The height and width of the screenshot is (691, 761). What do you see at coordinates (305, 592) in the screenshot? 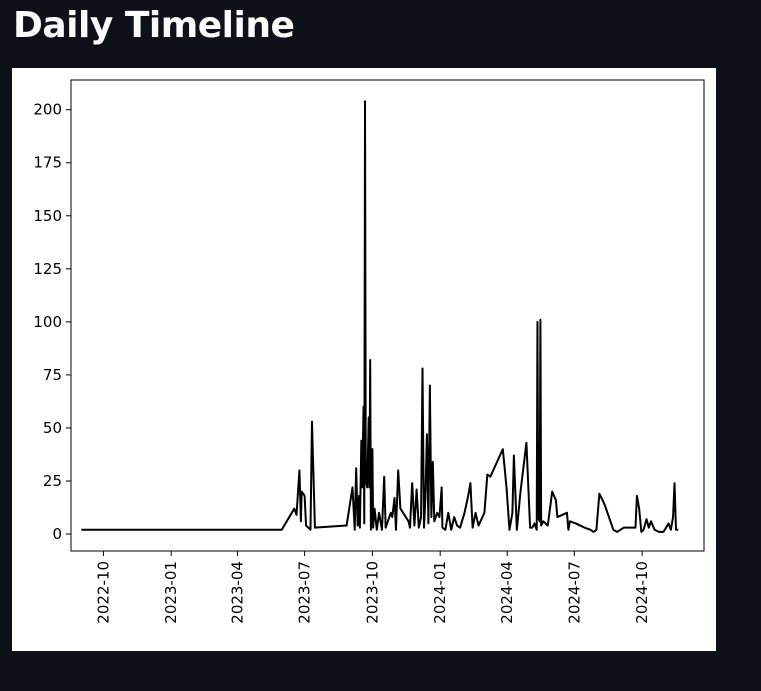
I see `x-tick-label: 2023-07` at bounding box center [305, 592].